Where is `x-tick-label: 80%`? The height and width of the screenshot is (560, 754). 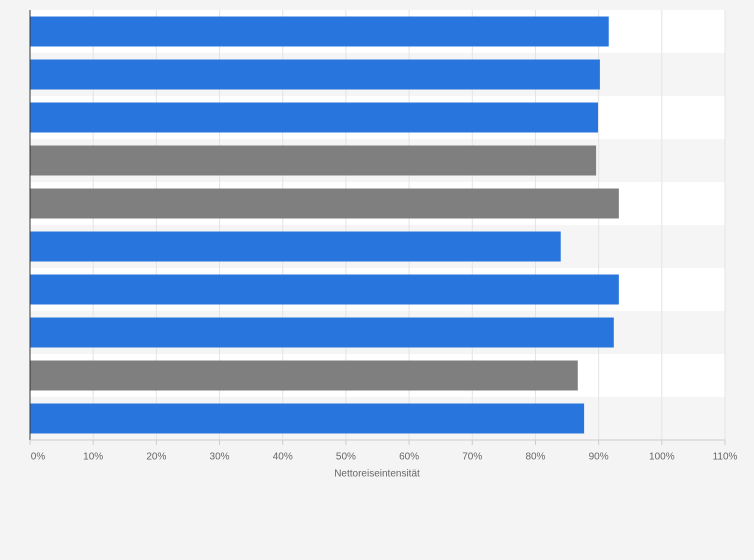 x-tick-label: 80% is located at coordinates (535, 457).